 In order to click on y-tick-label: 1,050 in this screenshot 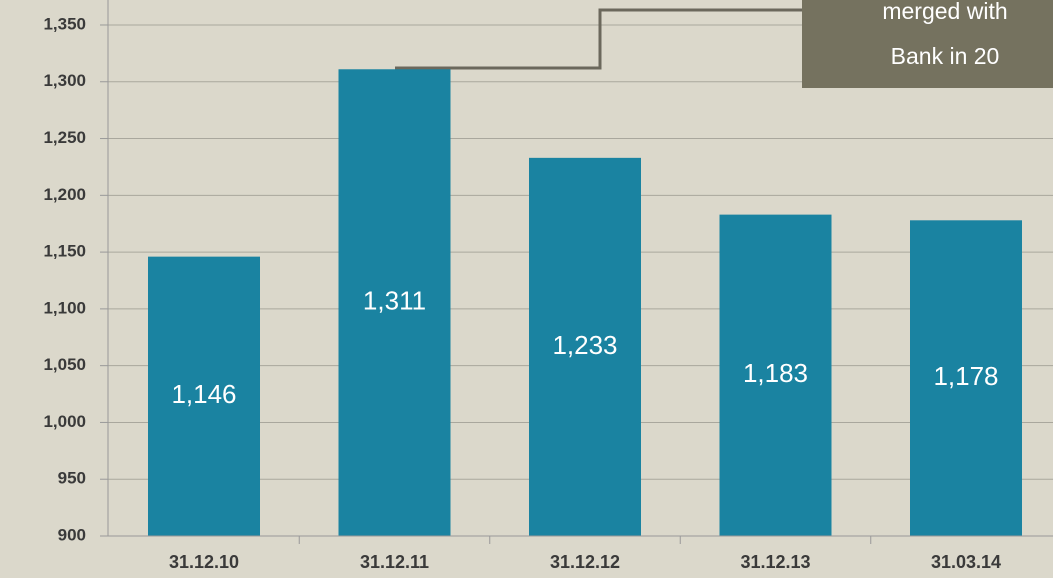, I will do `click(64, 364)`.